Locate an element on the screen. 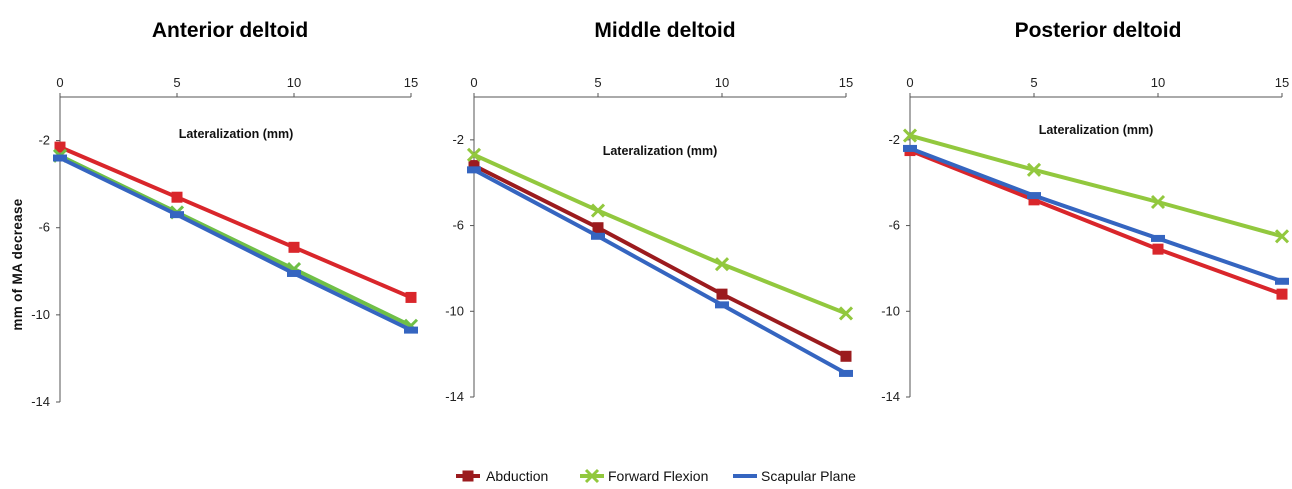 The image size is (1292, 489). legend-label: Forward Flexion is located at coordinates (658, 476).